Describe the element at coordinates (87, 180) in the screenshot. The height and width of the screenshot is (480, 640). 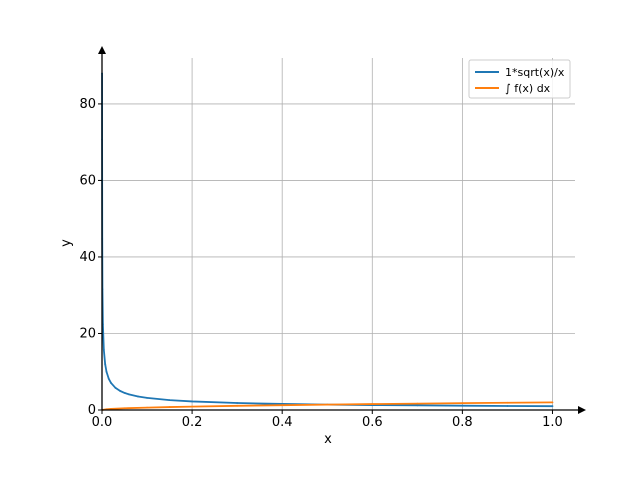
I see `y-tick-label: 60` at that location.